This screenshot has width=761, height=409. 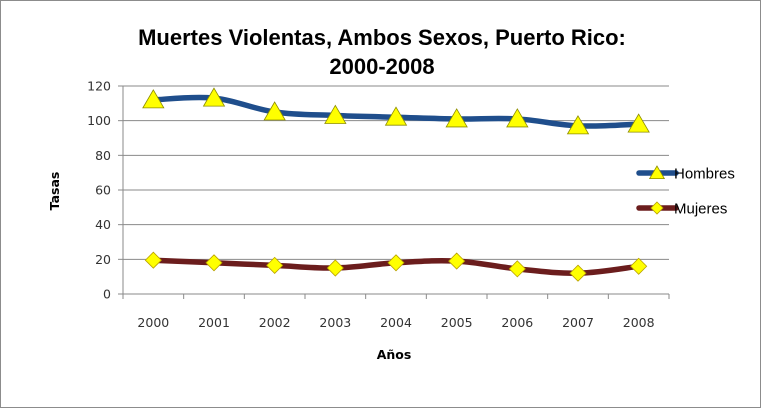 I want to click on data-point-mujeres-2006, so click(x=517, y=269).